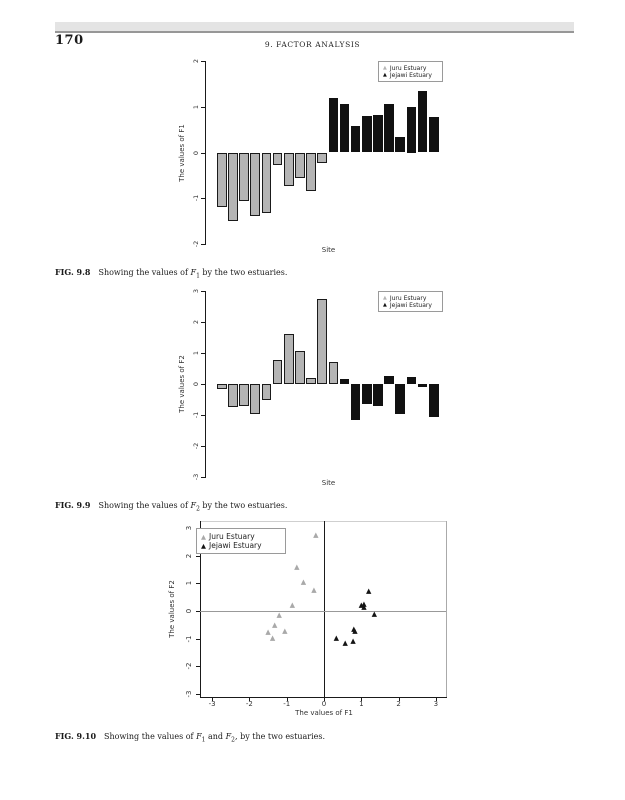  What do you see at coordinates (249, 704) in the screenshot?
I see `x-axis-tick-label: -2` at bounding box center [249, 704].